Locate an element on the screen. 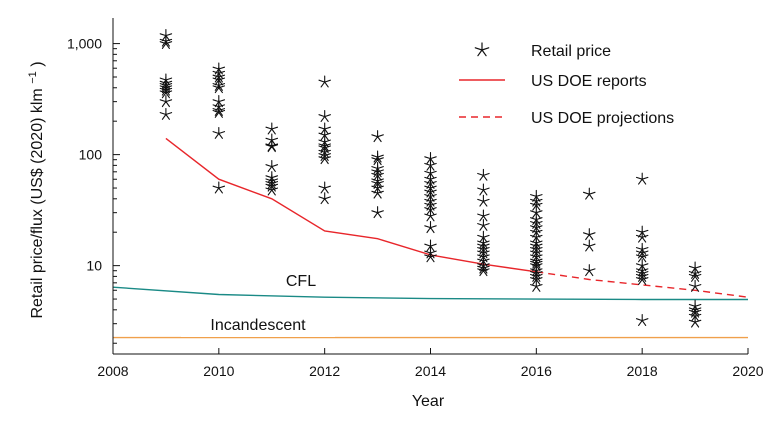 This screenshot has width=775, height=421. legend-projections-label: US DOE projections is located at coordinates (602, 118).